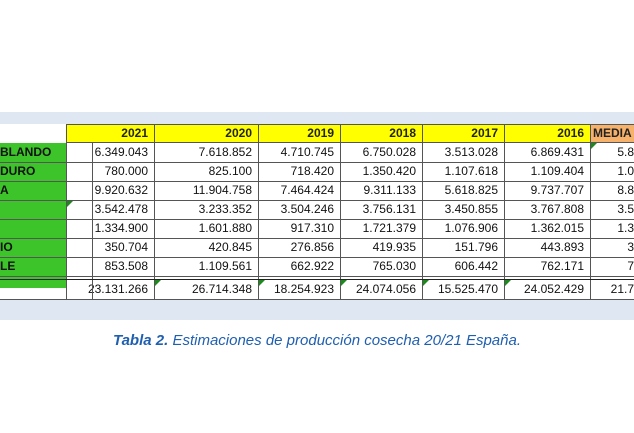 The width and height of the screenshot is (634, 433). What do you see at coordinates (18, 171) in the screenshot?
I see `row-label: DURO` at bounding box center [18, 171].